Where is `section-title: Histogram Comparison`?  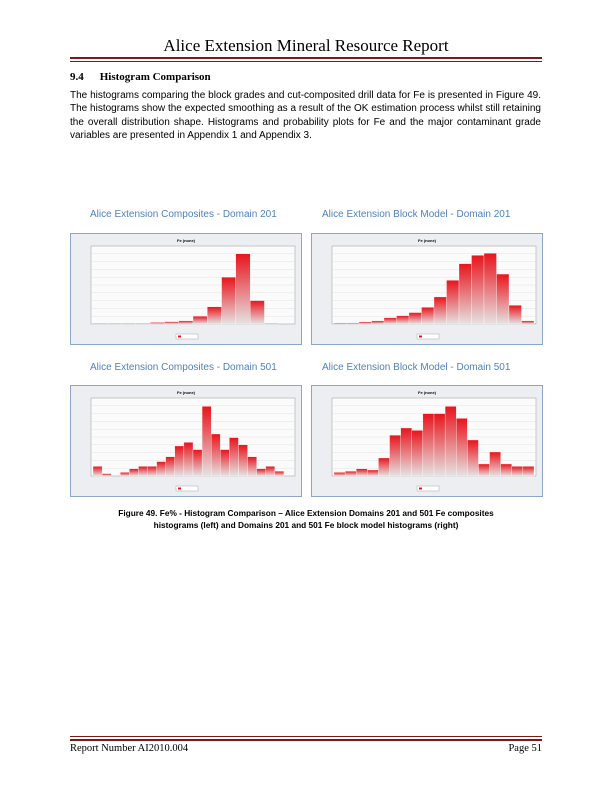 section-title: Histogram Comparison is located at coordinates (155, 77).